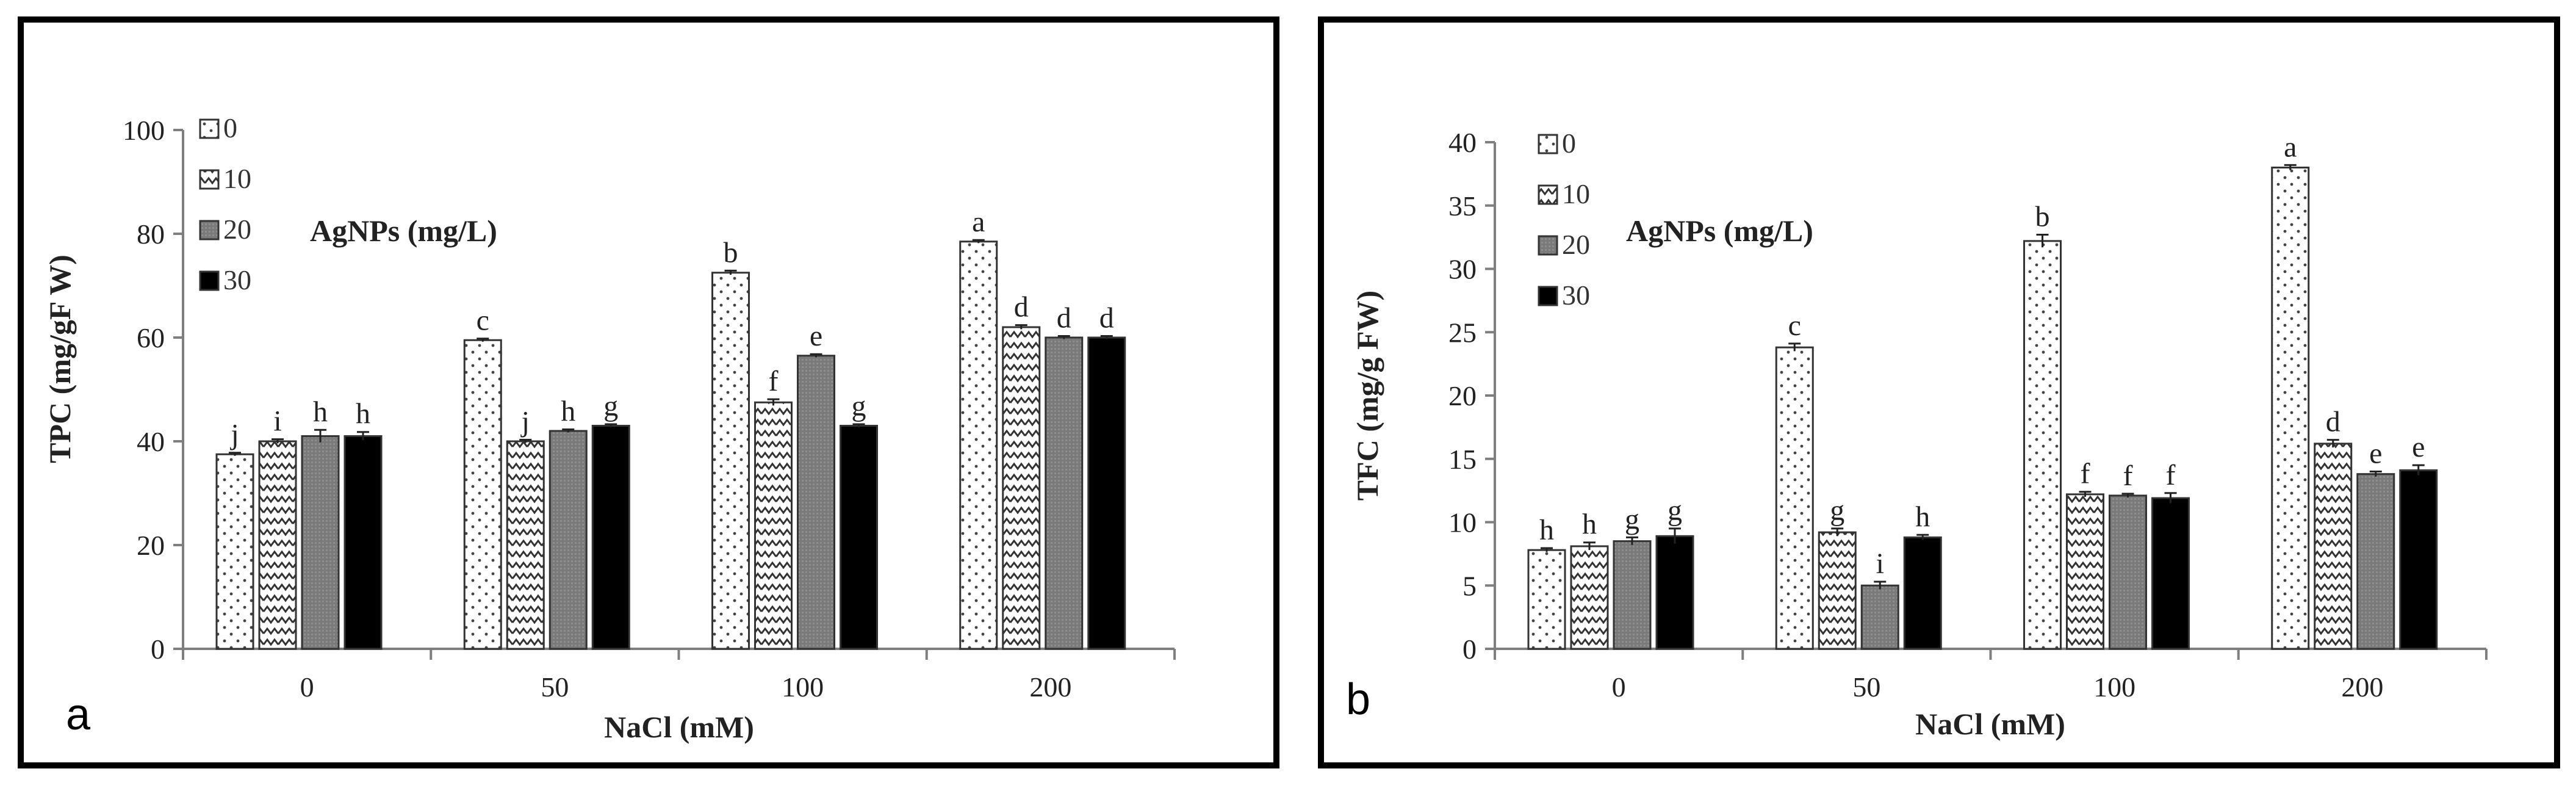 This screenshot has width=2576, height=788. I want to click on legend-label-30: 30, so click(237, 280).